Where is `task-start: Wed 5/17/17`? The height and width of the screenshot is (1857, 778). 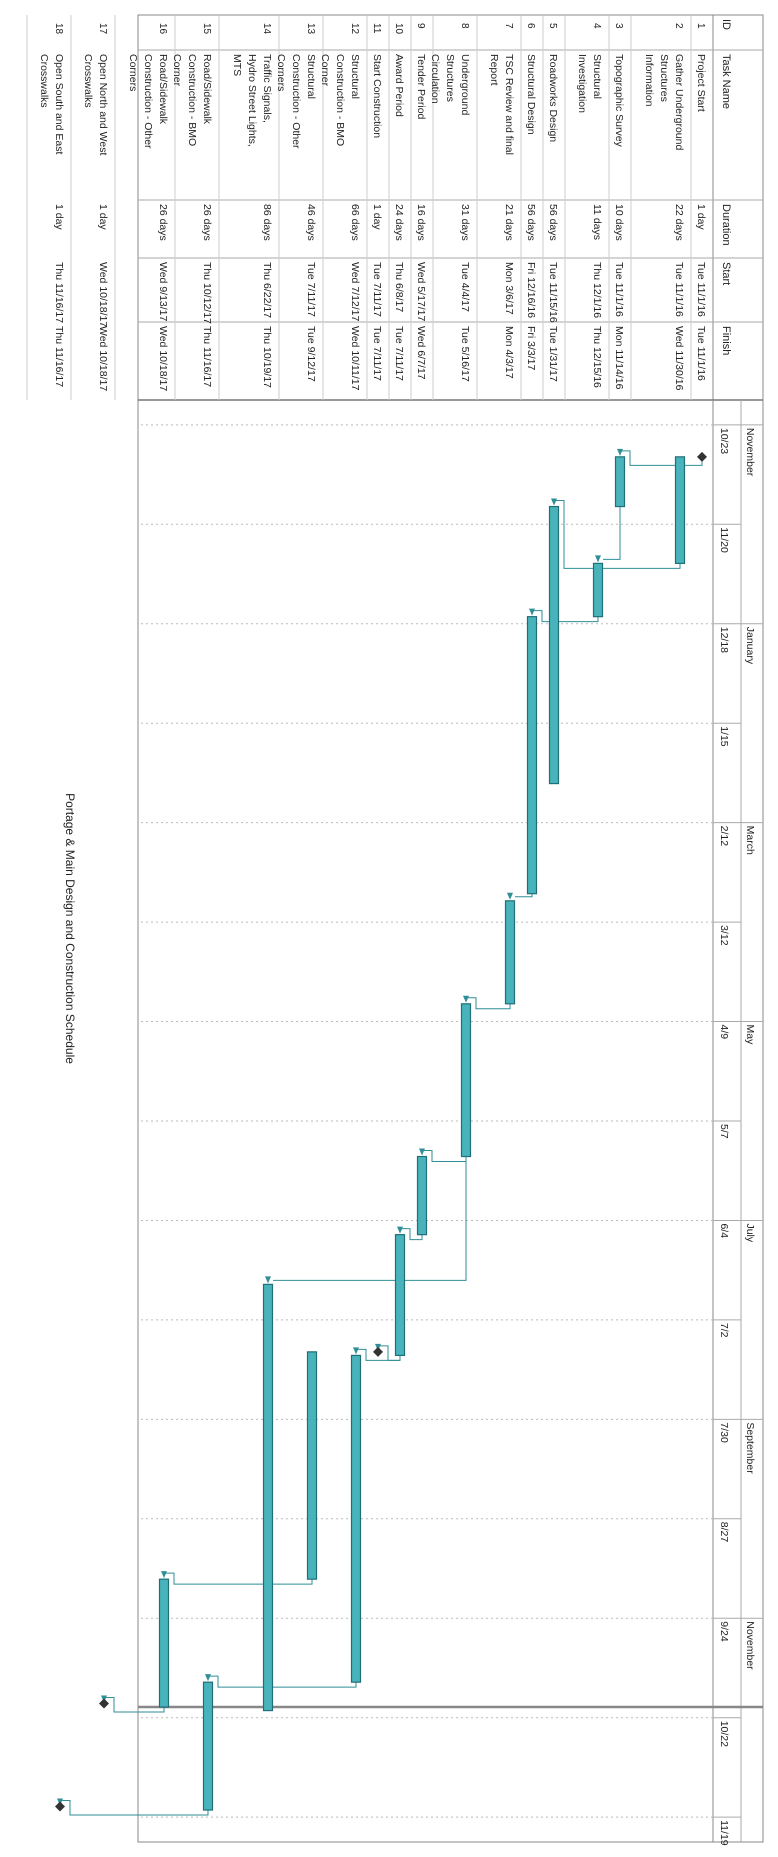 task-start: Wed 5/17/17 is located at coordinates (421, 292).